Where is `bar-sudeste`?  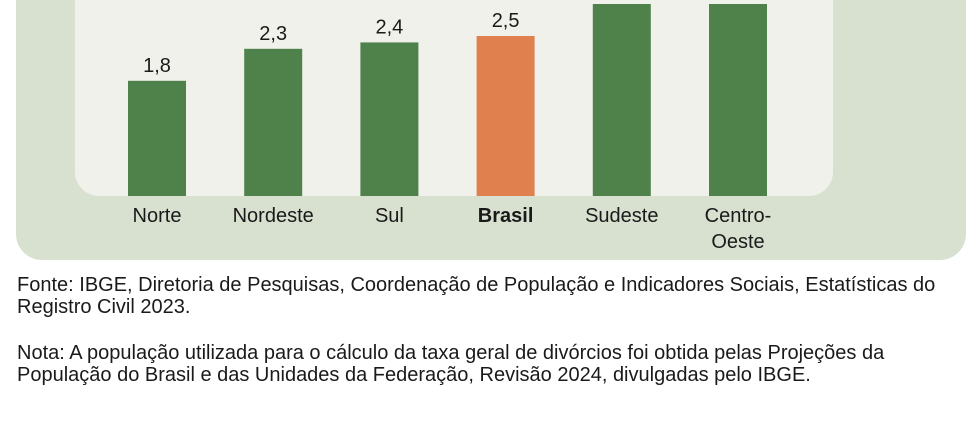 bar-sudeste is located at coordinates (621, 100).